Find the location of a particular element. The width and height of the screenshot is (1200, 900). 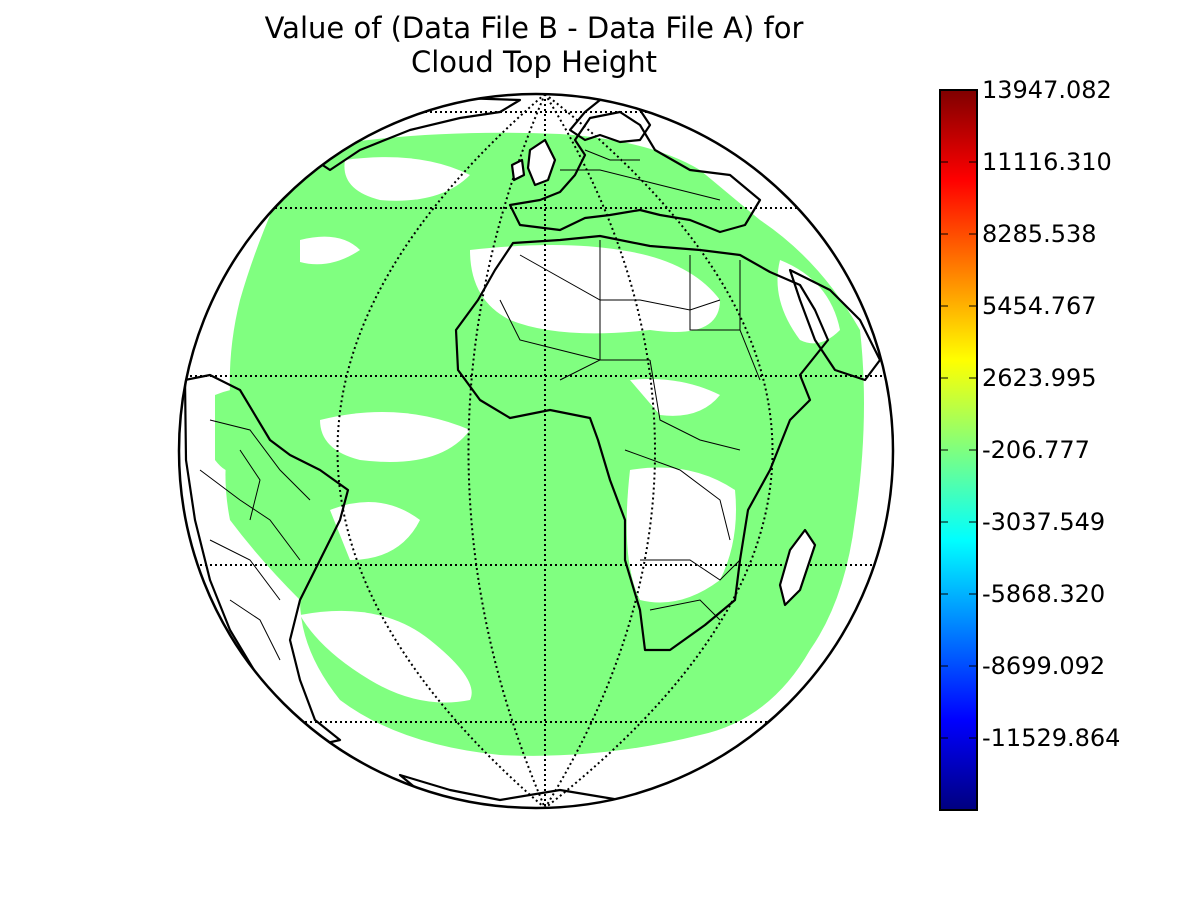

madagascar-coastline is located at coordinates (797, 567).